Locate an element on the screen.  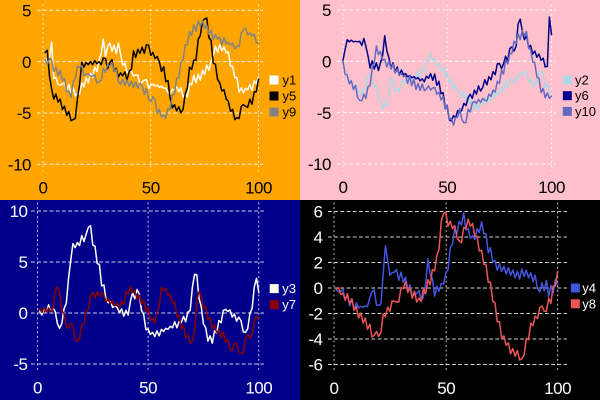
svg-text: y5 is located at coordinates (290, 96).